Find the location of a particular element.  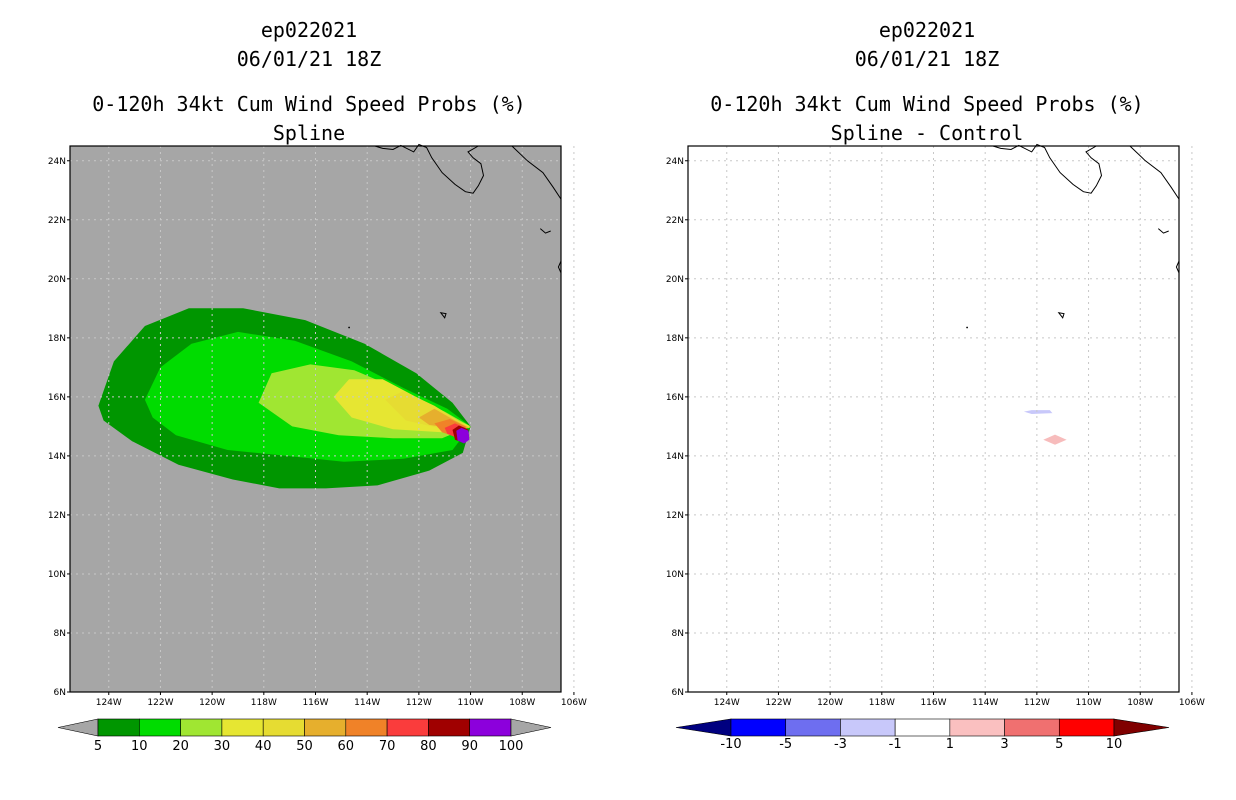

colorbar-label: 1 is located at coordinates (950, 744).